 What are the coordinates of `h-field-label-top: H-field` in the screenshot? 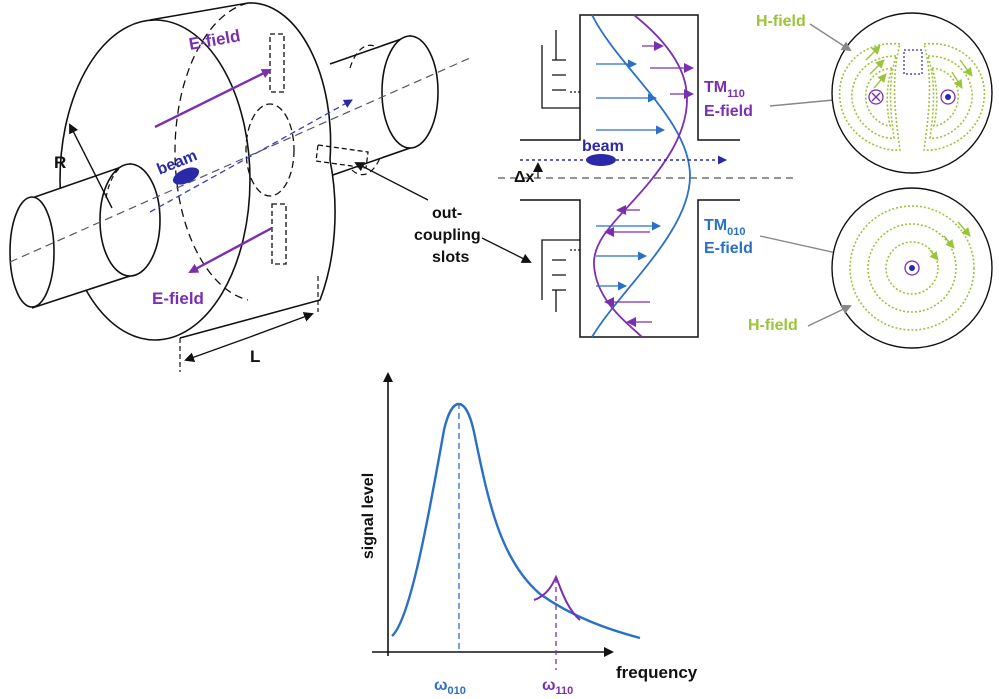 It's located at (781, 21).